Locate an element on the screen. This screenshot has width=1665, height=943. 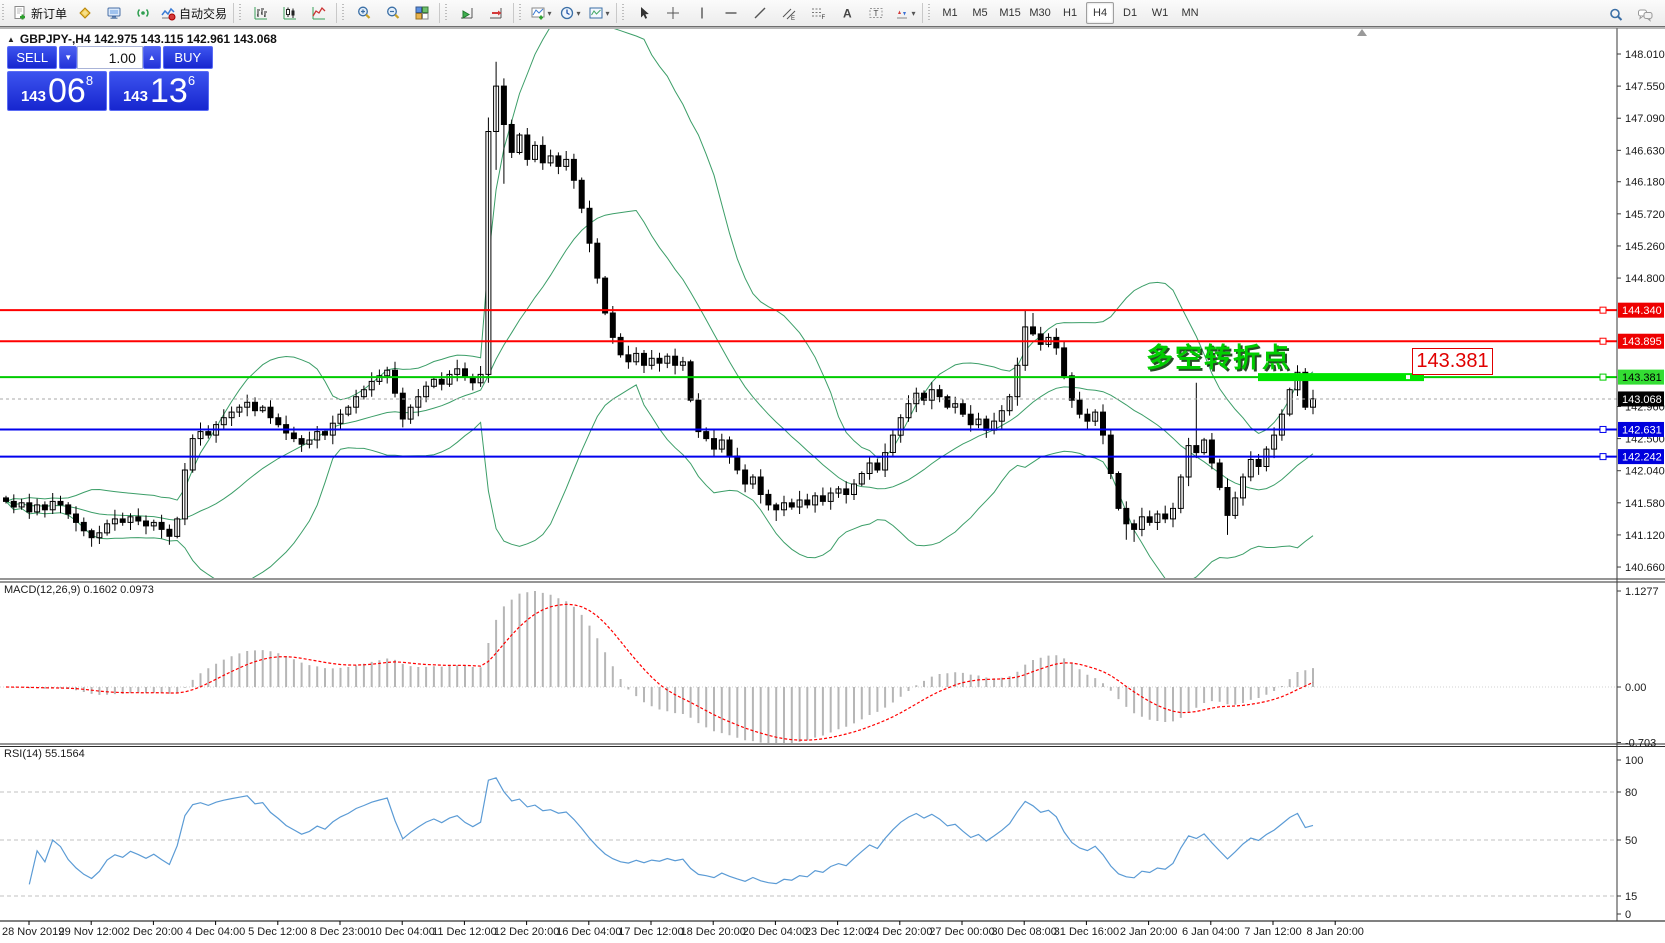
new-order-button: 新订单 is located at coordinates (39, 13).